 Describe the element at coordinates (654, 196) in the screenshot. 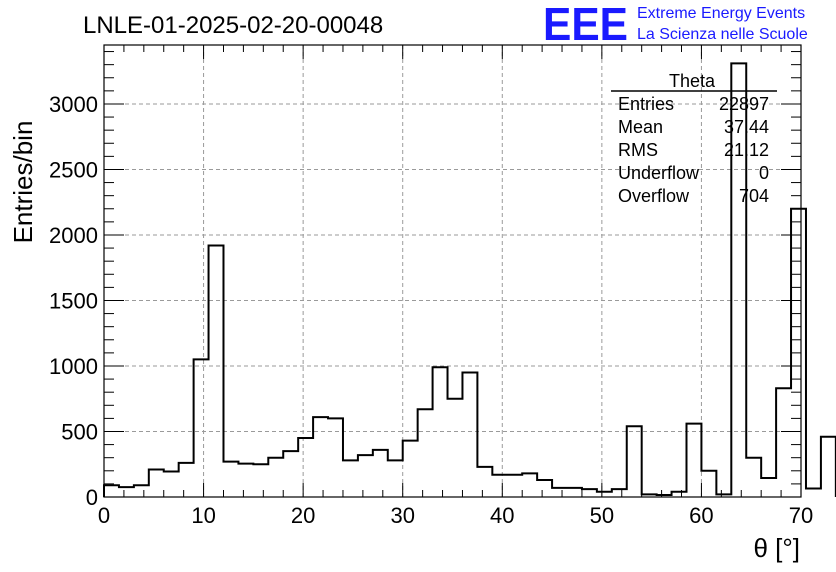

I see `stats-overflow-label: Overflow` at that location.